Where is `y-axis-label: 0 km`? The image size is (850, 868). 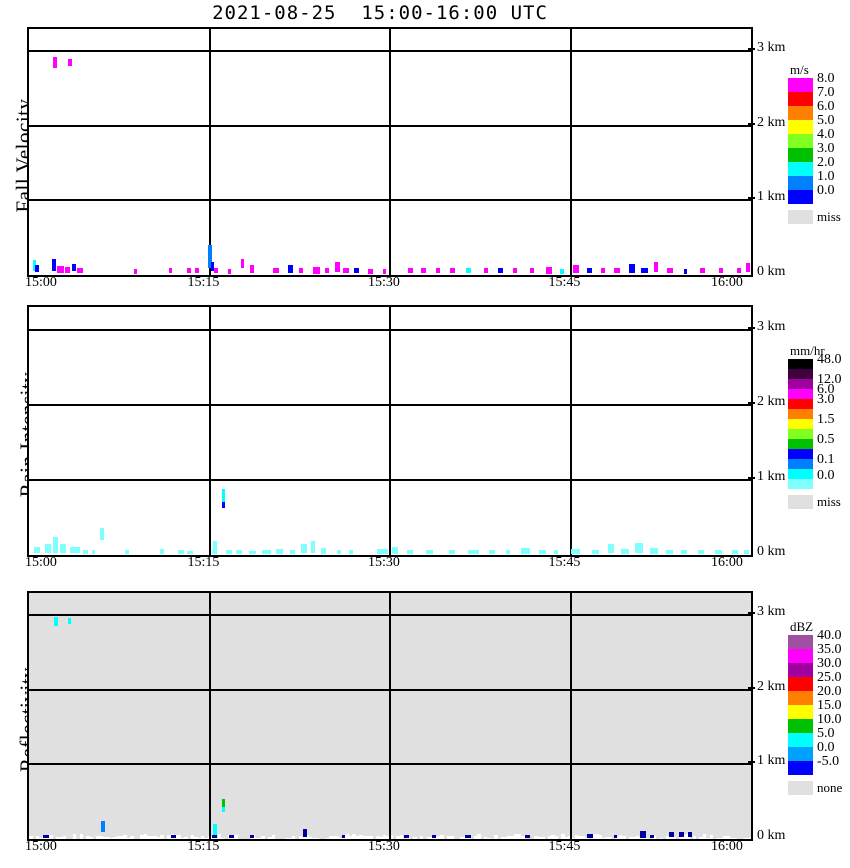 y-axis-label: 0 km is located at coordinates (771, 551).